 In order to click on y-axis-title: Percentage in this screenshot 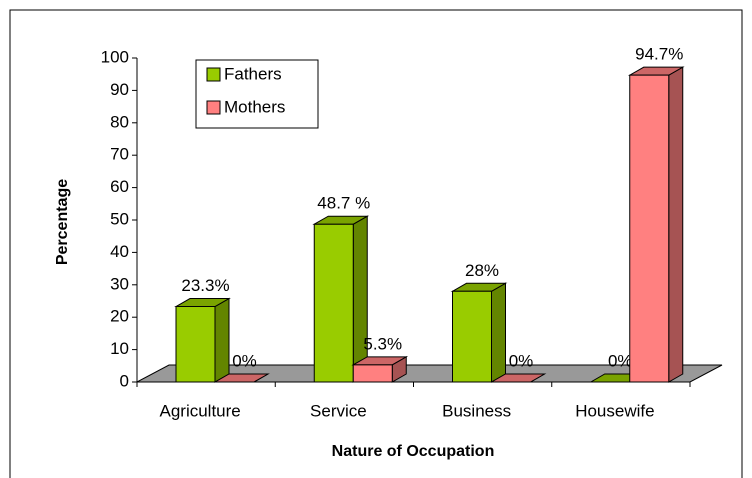, I will do `click(62, 222)`.